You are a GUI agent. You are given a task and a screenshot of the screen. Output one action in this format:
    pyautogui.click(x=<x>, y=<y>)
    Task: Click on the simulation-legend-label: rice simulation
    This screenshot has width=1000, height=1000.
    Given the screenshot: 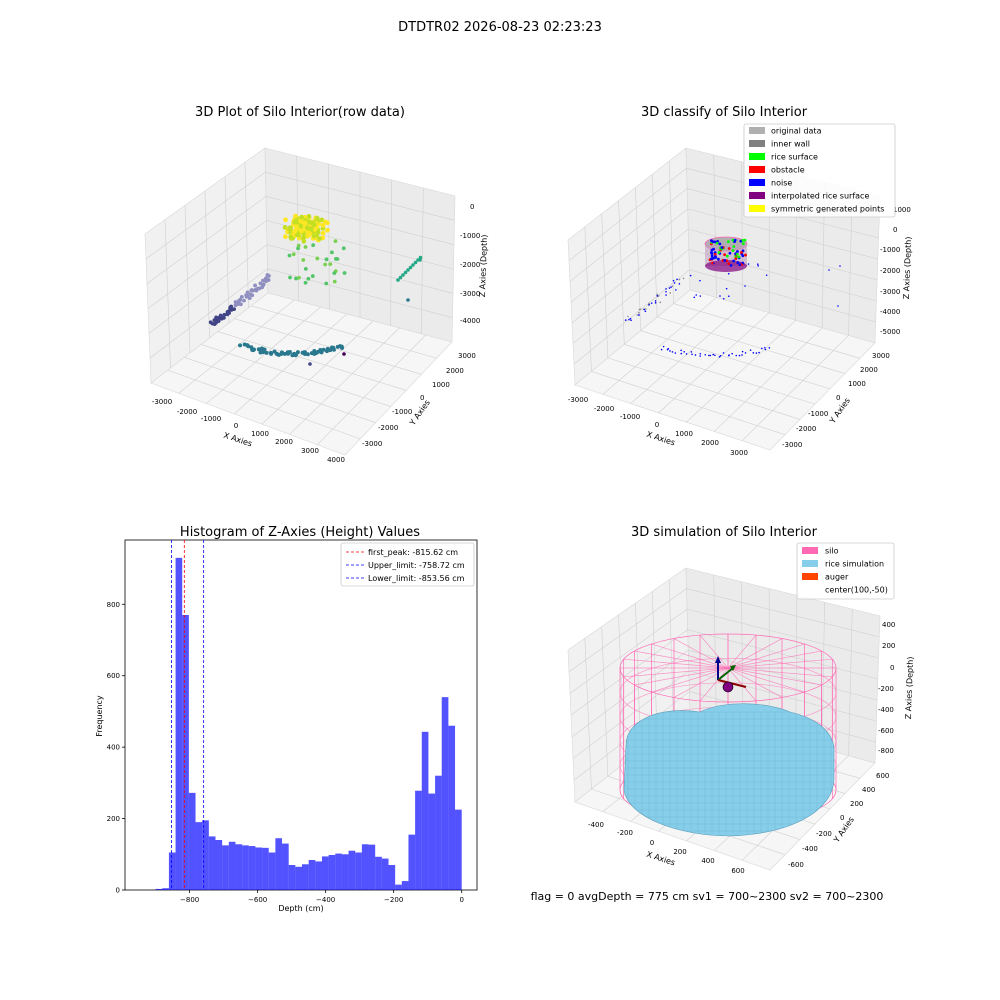 What is the action you would take?
    pyautogui.click(x=854, y=564)
    